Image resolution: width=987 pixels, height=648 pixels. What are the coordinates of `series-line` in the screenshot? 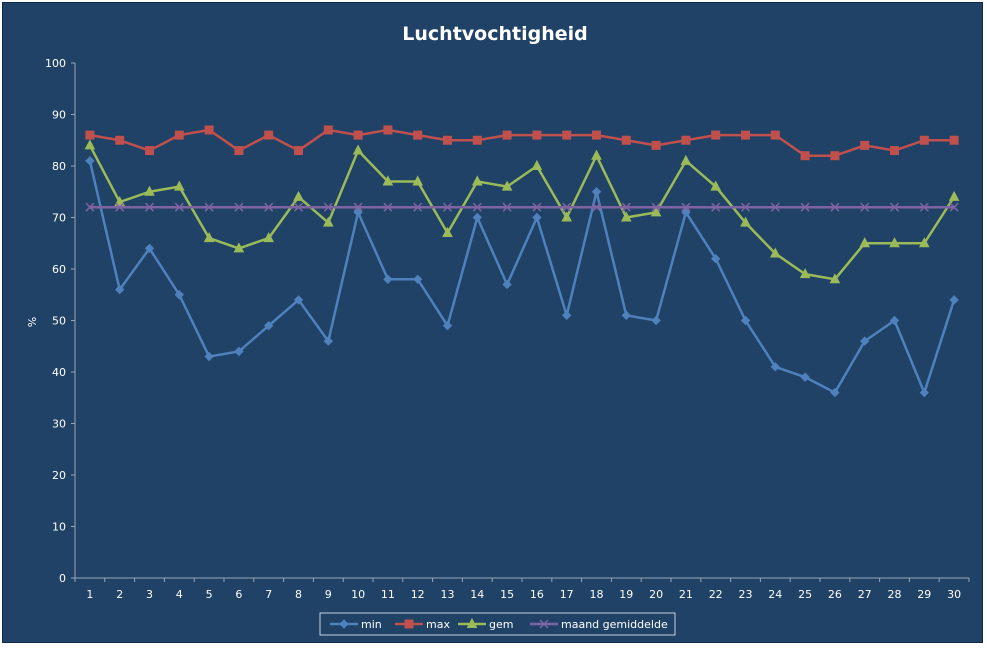 It's located at (522, 142).